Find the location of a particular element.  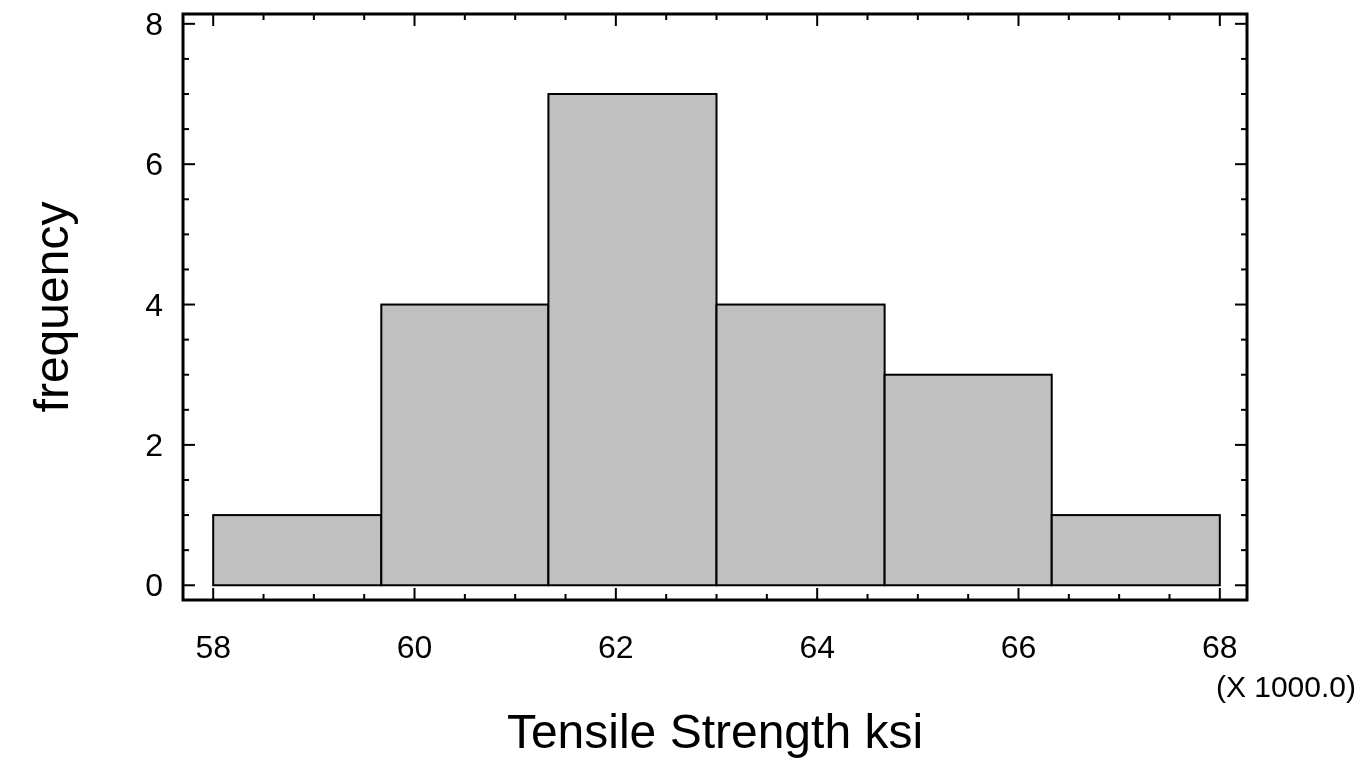

x-tick-label: 68 is located at coordinates (1220, 647).